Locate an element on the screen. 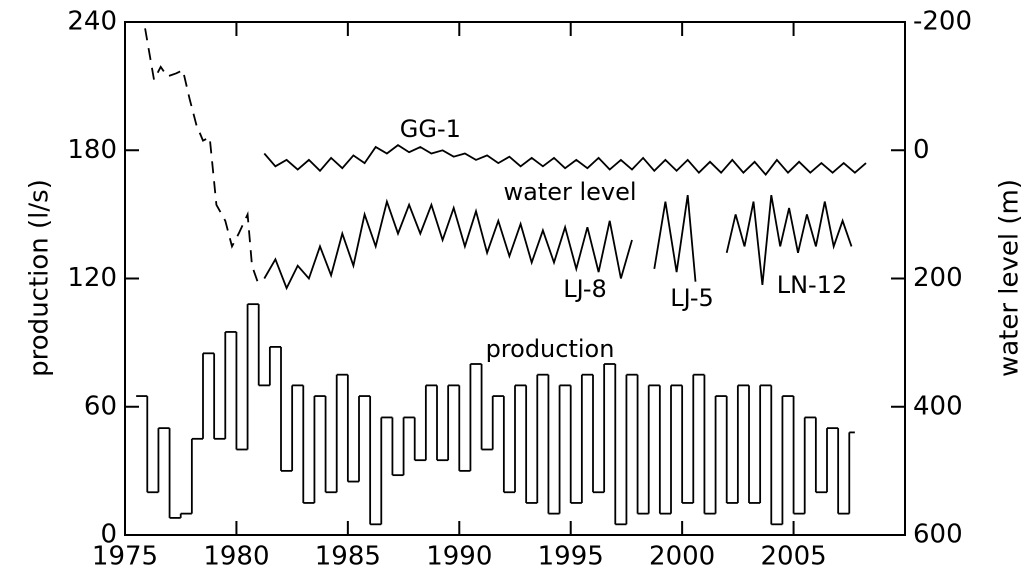 The width and height of the screenshot is (1033, 574). series-label: GG-1 is located at coordinates (430, 129).